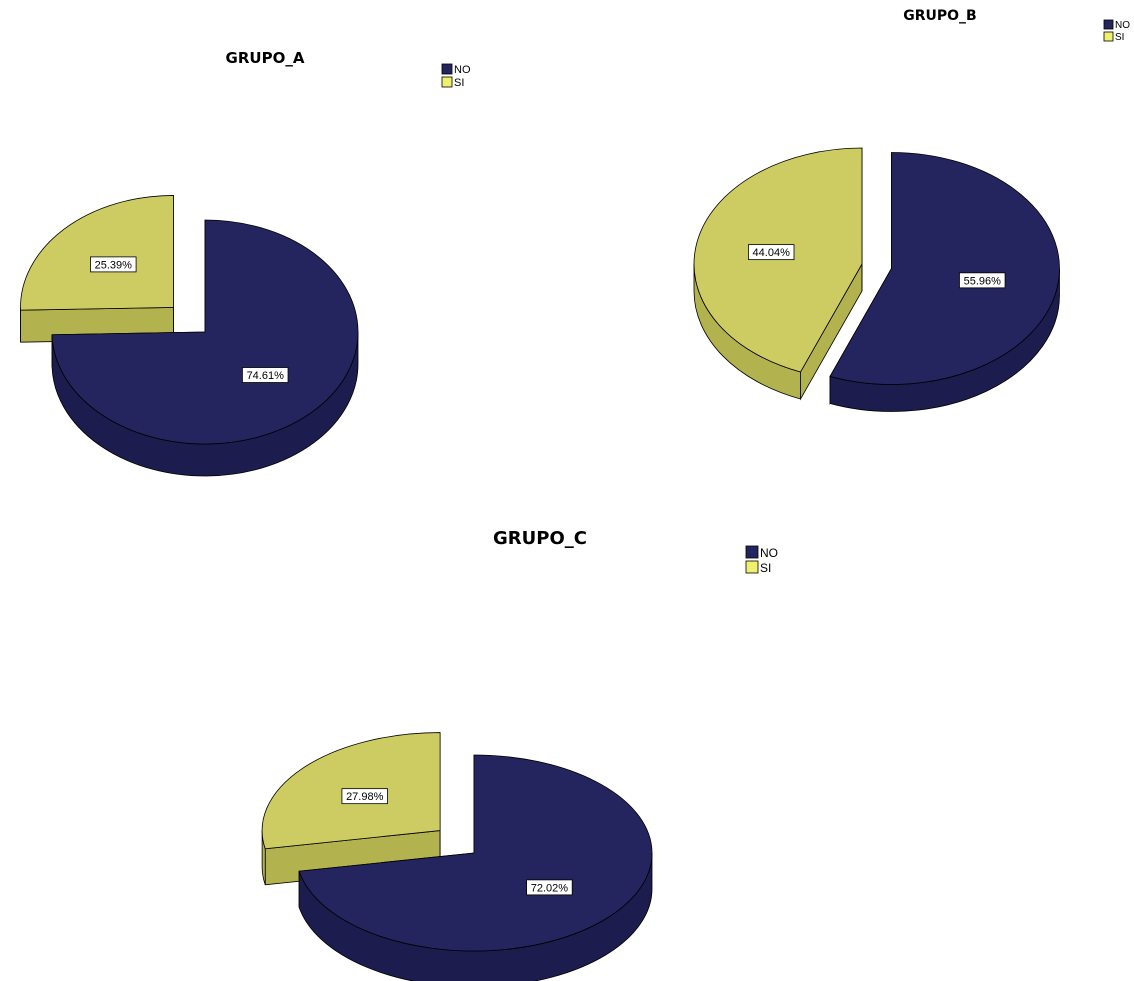  Describe the element at coordinates (205, 348) in the screenshot. I see `slice-no: 74.61%` at that location.